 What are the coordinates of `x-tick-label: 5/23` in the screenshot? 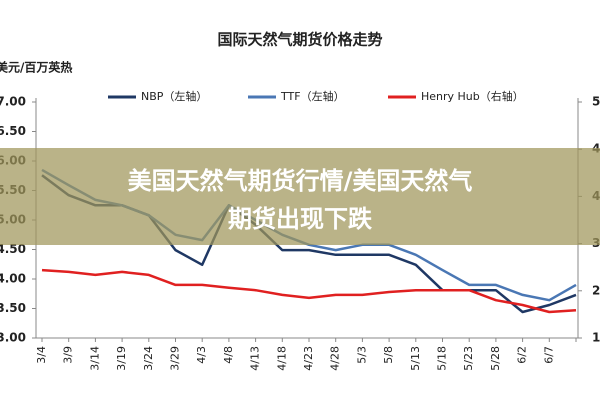 It's located at (468, 358).